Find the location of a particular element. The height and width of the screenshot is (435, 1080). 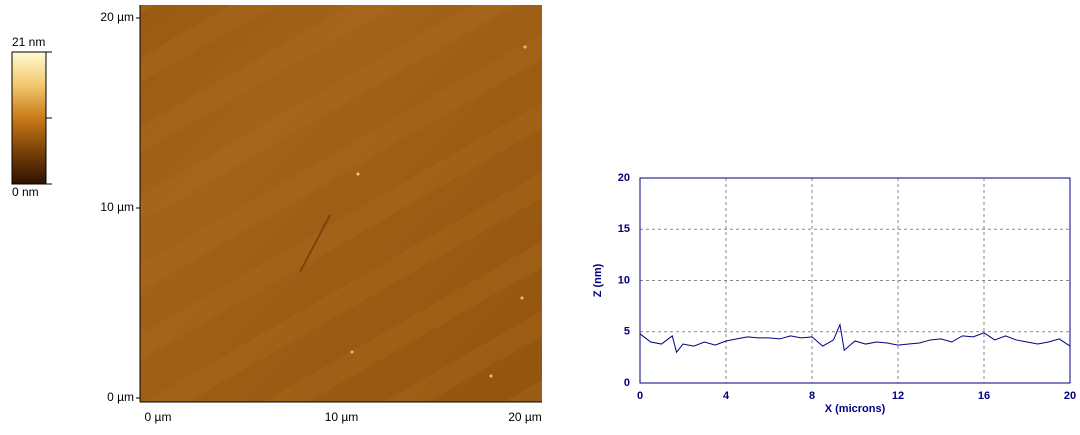

y-axis-title: Z (nm) is located at coordinates (598, 280).